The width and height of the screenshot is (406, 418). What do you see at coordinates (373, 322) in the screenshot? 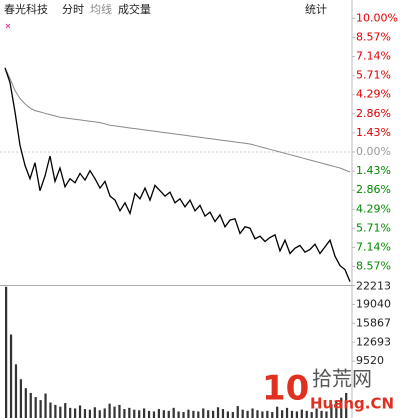
I see `y-tick-label: 15867` at bounding box center [373, 322].